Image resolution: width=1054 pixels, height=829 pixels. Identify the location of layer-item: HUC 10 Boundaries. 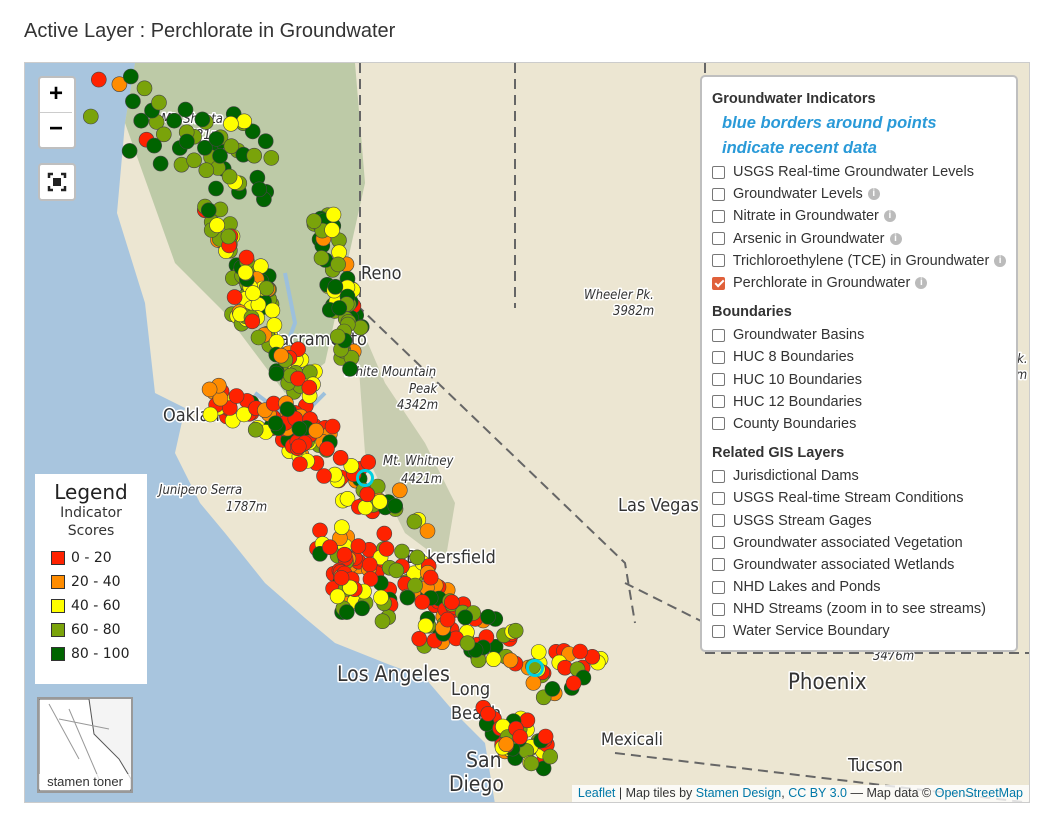
(859, 380).